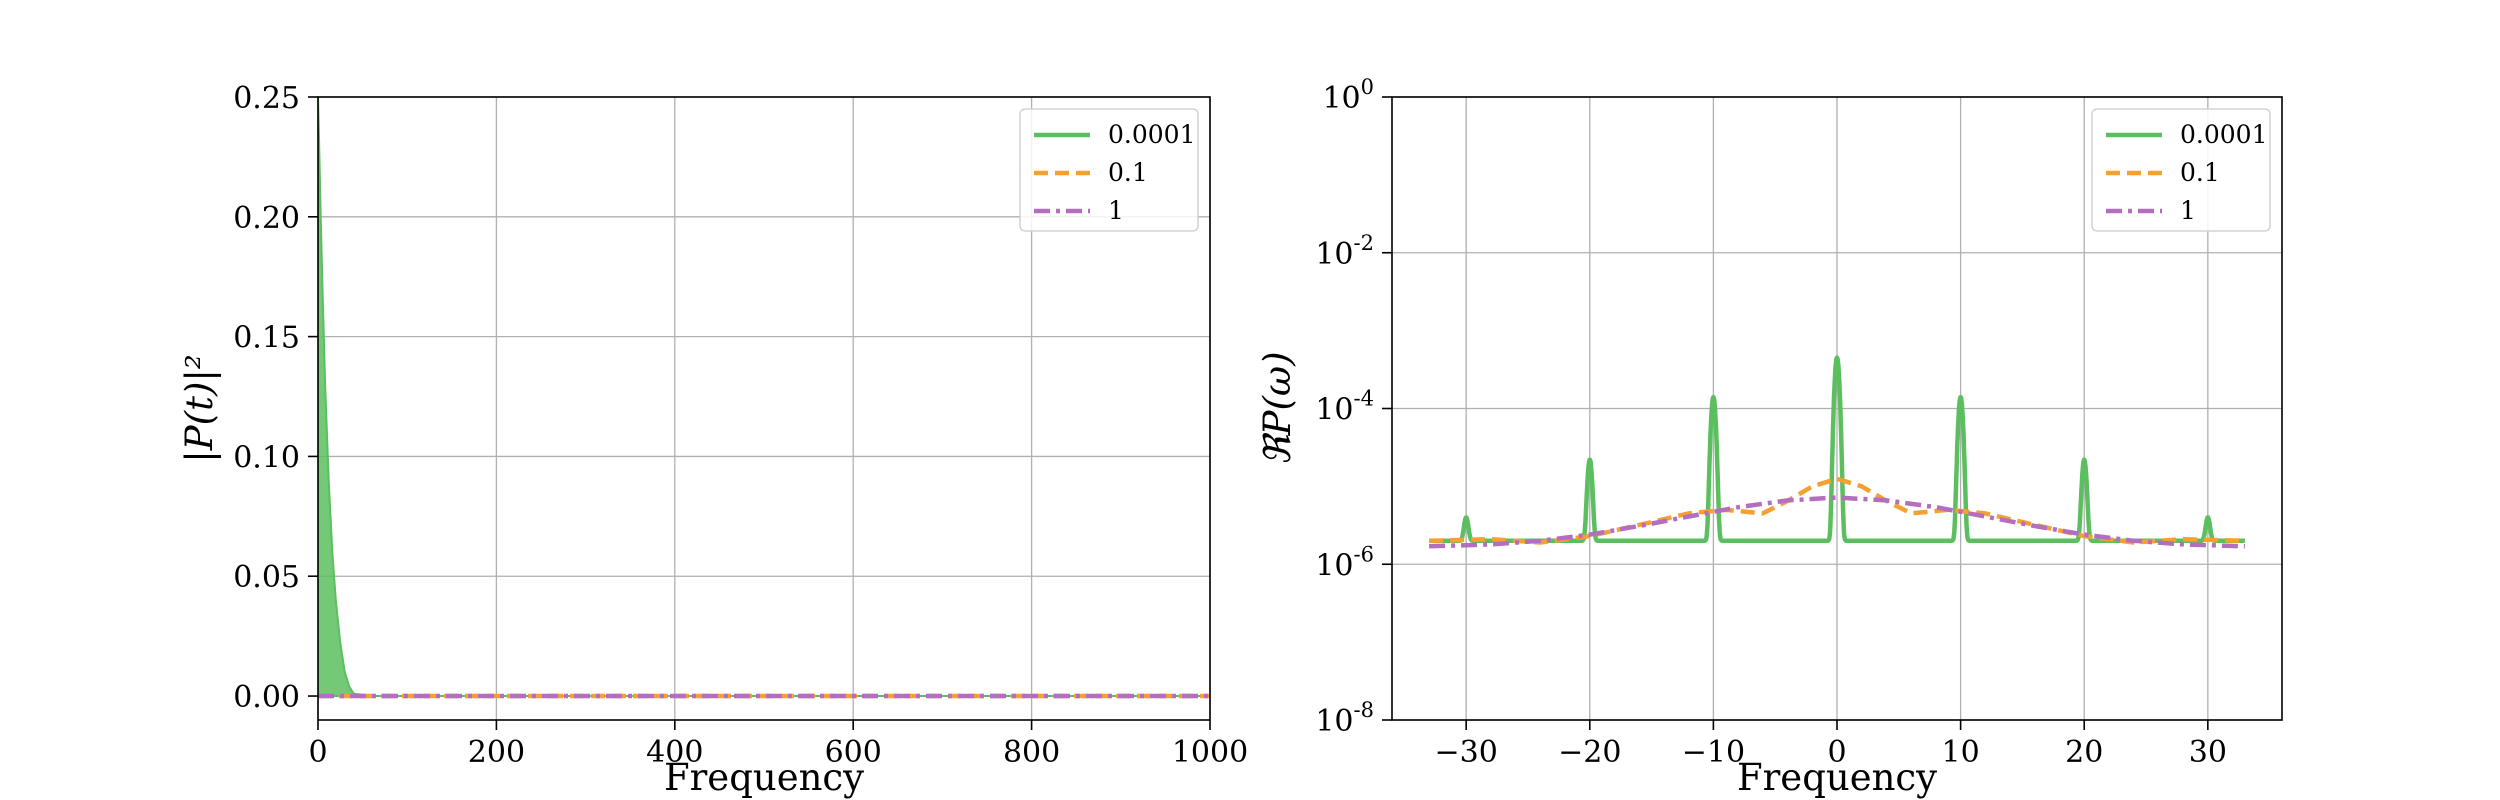 The width and height of the screenshot is (2500, 800). What do you see at coordinates (1277, 408) in the screenshot?
I see `right-y-axis-label: ℜP(ω)` at bounding box center [1277, 408].